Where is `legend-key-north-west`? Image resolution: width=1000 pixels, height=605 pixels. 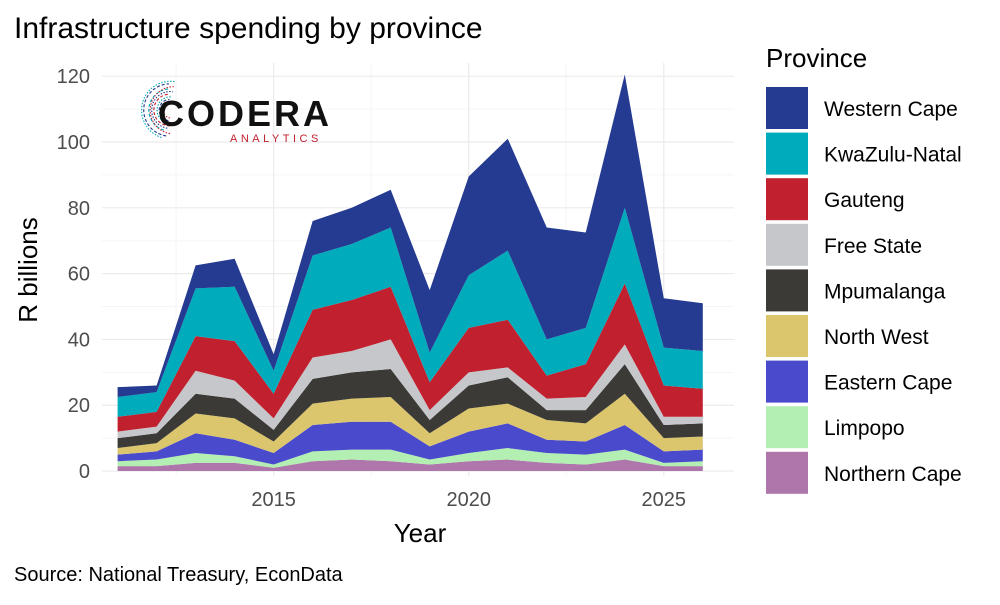 legend-key-north-west is located at coordinates (787, 336).